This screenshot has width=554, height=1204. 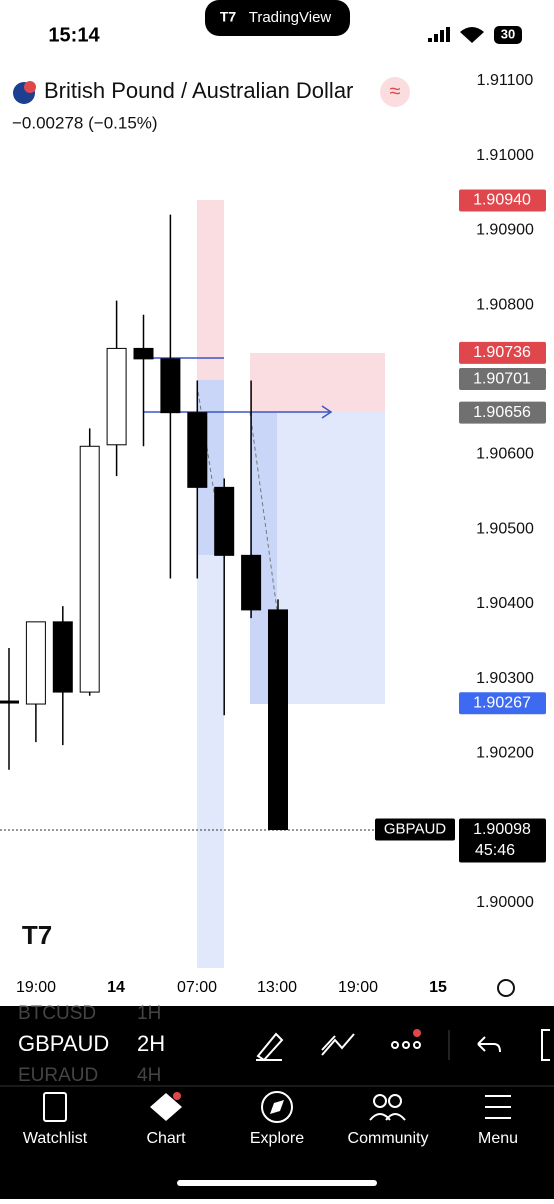 I want to click on price-badge-label: 1.90267, so click(x=502, y=703).